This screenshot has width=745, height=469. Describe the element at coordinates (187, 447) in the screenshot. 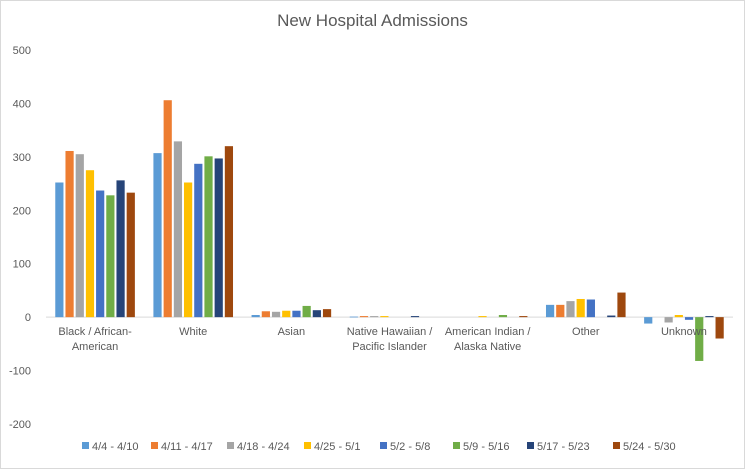

I see `legend-label: 4/11 - 4/17` at that location.